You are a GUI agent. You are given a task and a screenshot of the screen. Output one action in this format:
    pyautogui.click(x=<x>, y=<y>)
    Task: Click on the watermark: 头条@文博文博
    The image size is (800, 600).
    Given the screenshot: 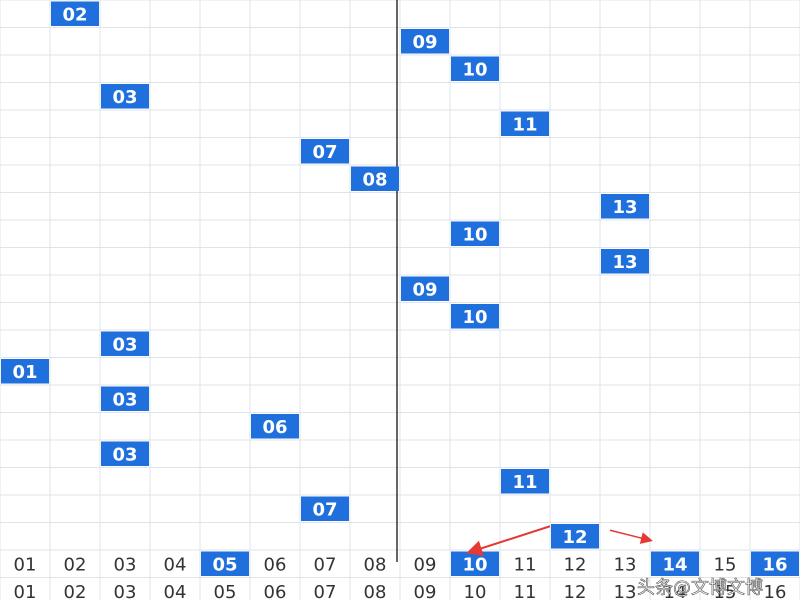 What is the action you would take?
    pyautogui.click(x=700, y=588)
    